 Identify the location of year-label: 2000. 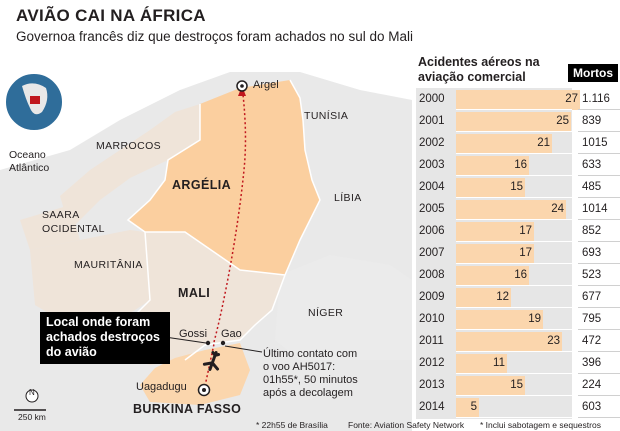
(432, 99).